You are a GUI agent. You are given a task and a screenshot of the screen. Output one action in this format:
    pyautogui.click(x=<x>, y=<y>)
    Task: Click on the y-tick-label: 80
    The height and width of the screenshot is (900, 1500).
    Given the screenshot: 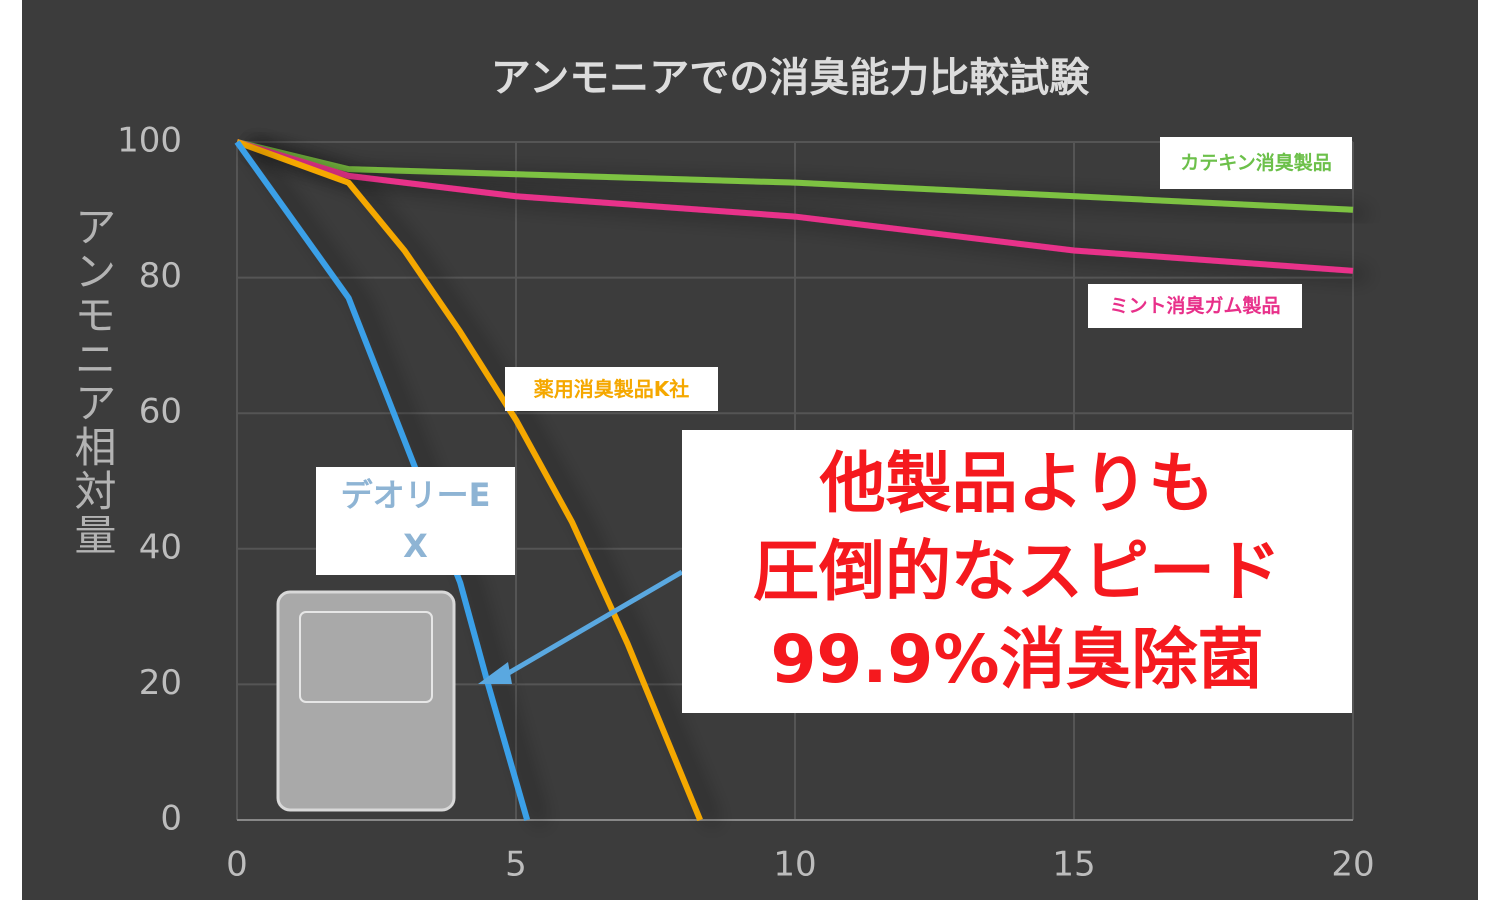 What is the action you would take?
    pyautogui.click(x=160, y=276)
    